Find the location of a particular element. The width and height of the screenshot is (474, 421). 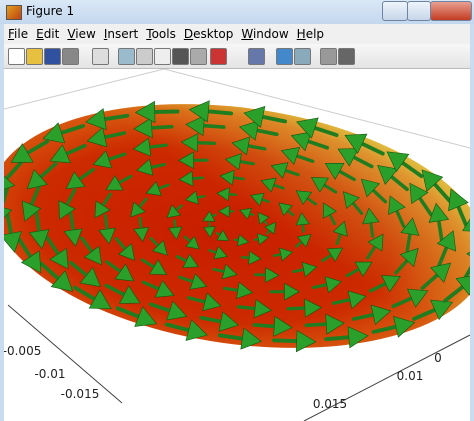

menu-item: File is located at coordinates (18, 34).